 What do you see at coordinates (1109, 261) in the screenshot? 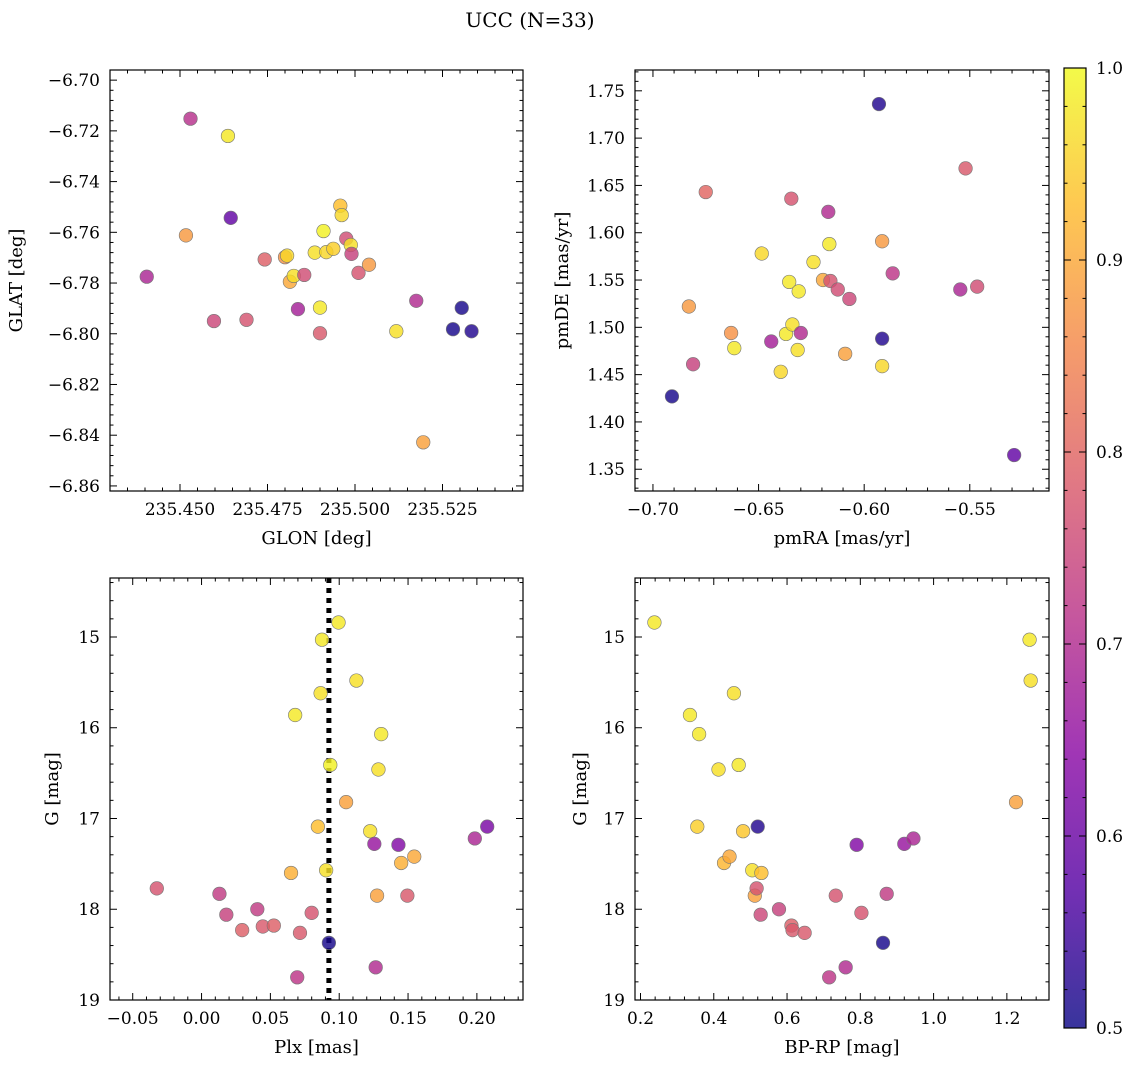
I see `colorbar-tick-label: 0.9` at bounding box center [1109, 261].